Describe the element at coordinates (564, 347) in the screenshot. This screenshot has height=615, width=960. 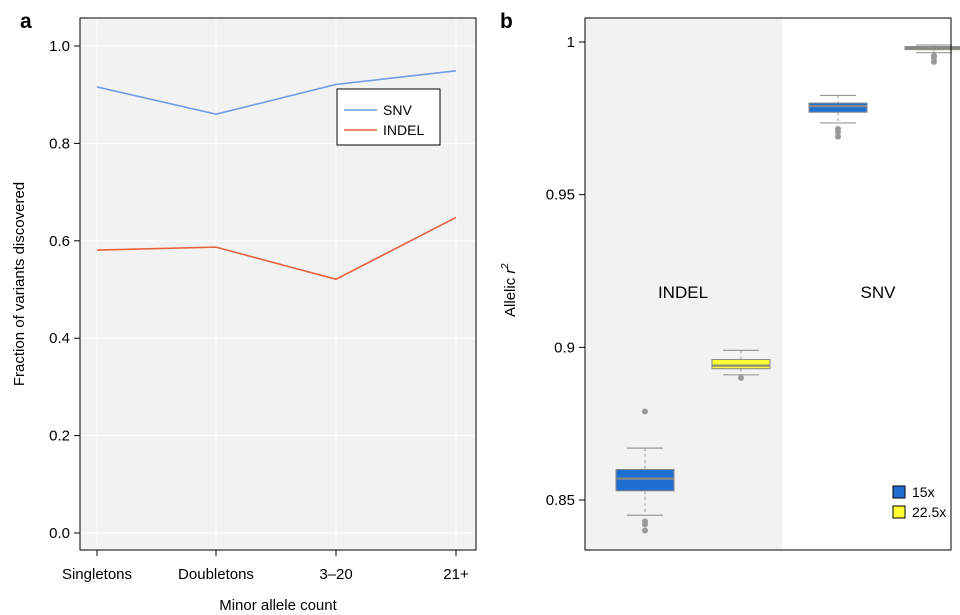
I see `panel-b-ytick-label: 0.9` at that location.